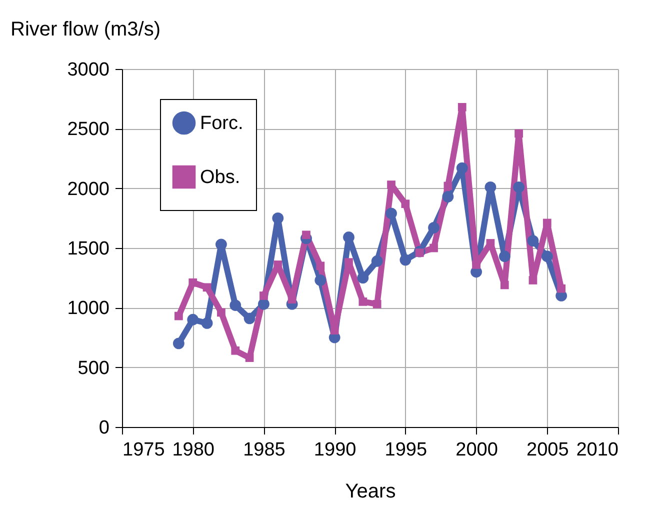 The height and width of the screenshot is (518, 646). Describe the element at coordinates (406, 450) in the screenshot. I see `x-tick-label: 1995` at that location.